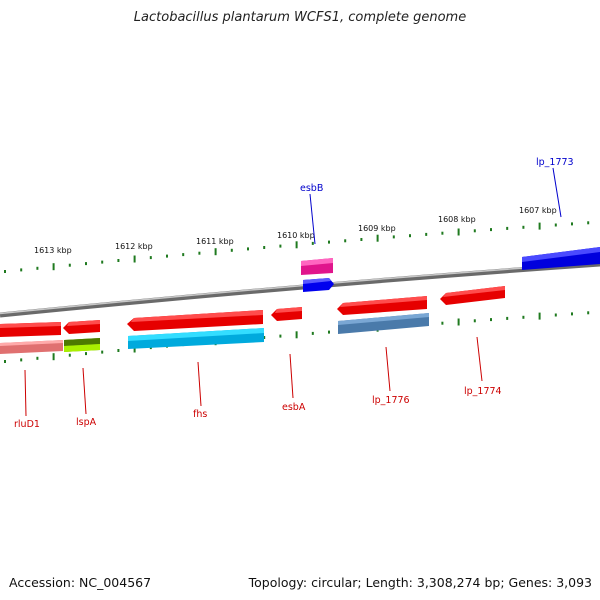 Image resolution: width=600 pixels, height=600 pixels. Describe the element at coordinates (297, 247) in the screenshot. I see `scale-ticks-upper` at that location.